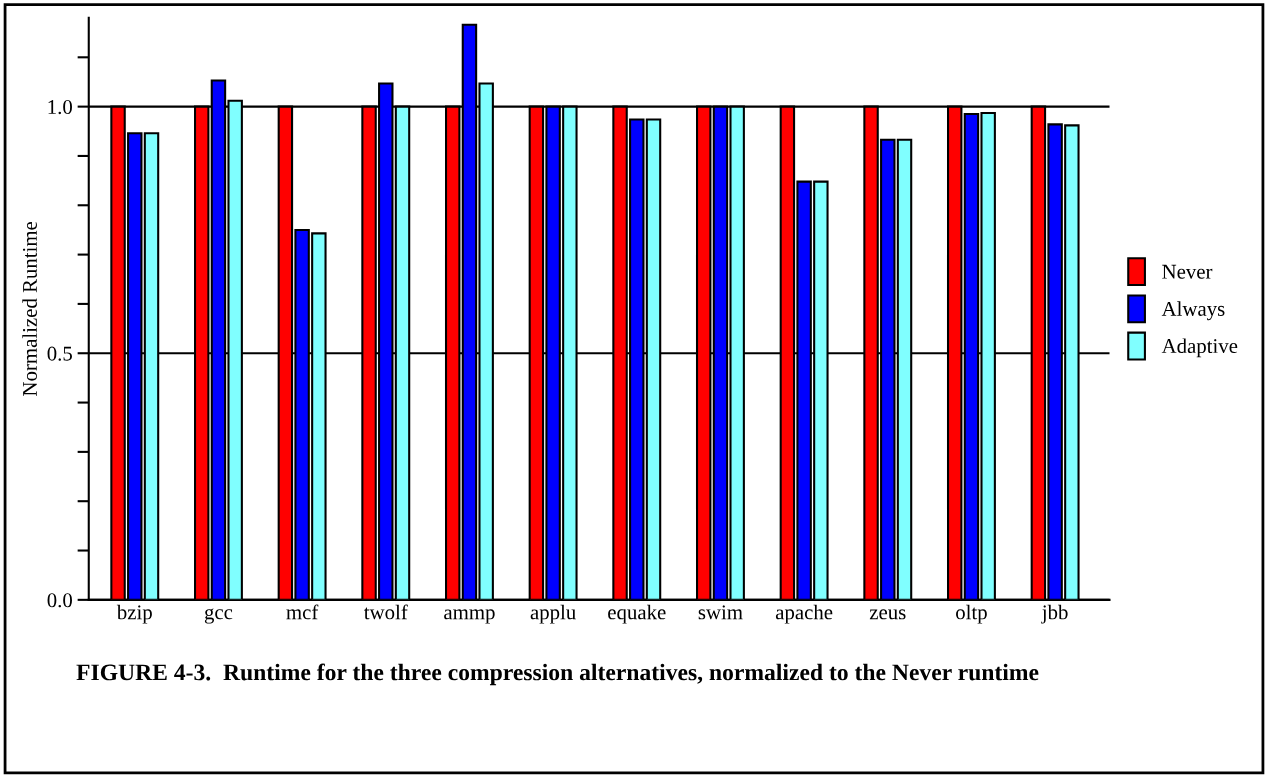 The width and height of the screenshot is (1268, 776). Describe the element at coordinates (804, 614) in the screenshot. I see `x-tick-label: apache` at that location.